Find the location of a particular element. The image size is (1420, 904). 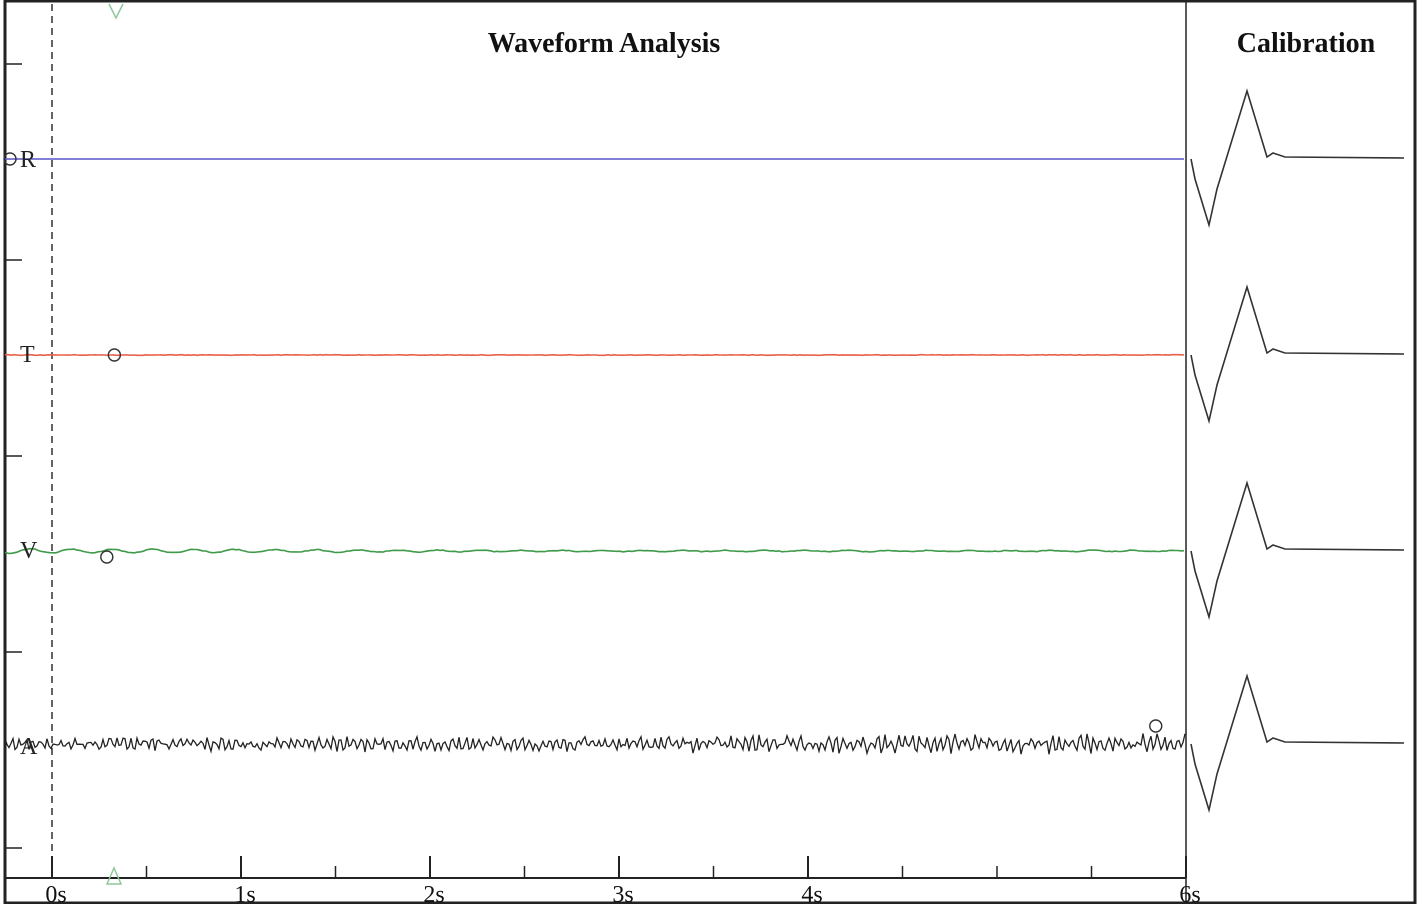

event-marker-t is located at coordinates (114, 355).